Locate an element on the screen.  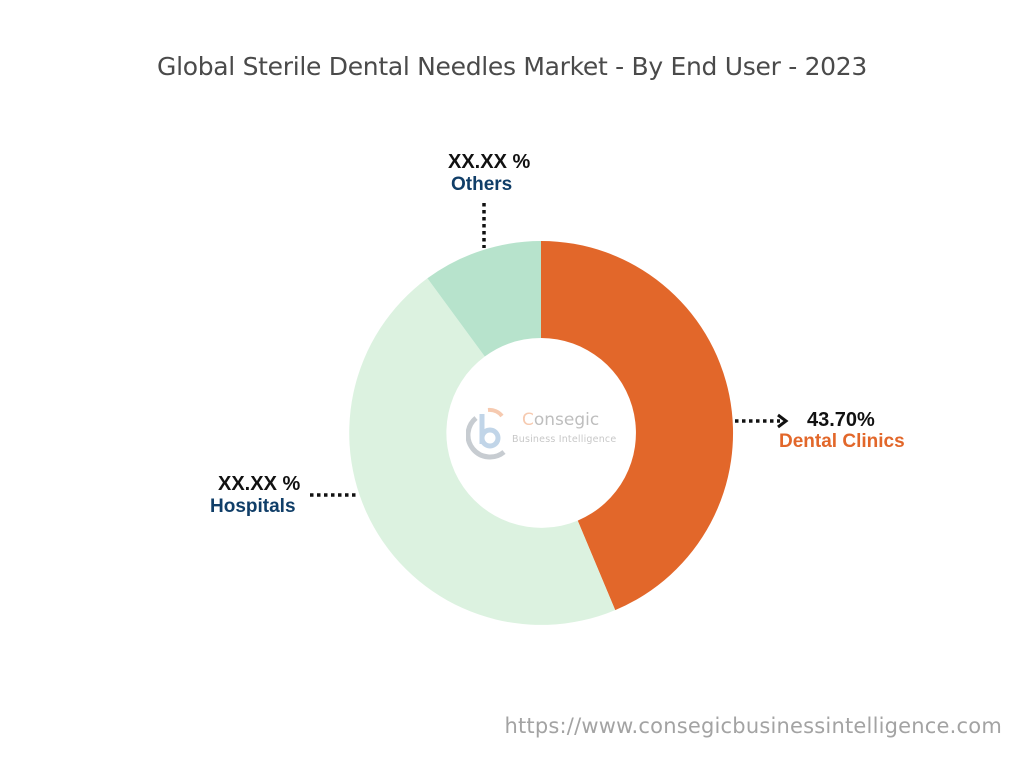
hospitals-name-label: Hospitals is located at coordinates (253, 506).